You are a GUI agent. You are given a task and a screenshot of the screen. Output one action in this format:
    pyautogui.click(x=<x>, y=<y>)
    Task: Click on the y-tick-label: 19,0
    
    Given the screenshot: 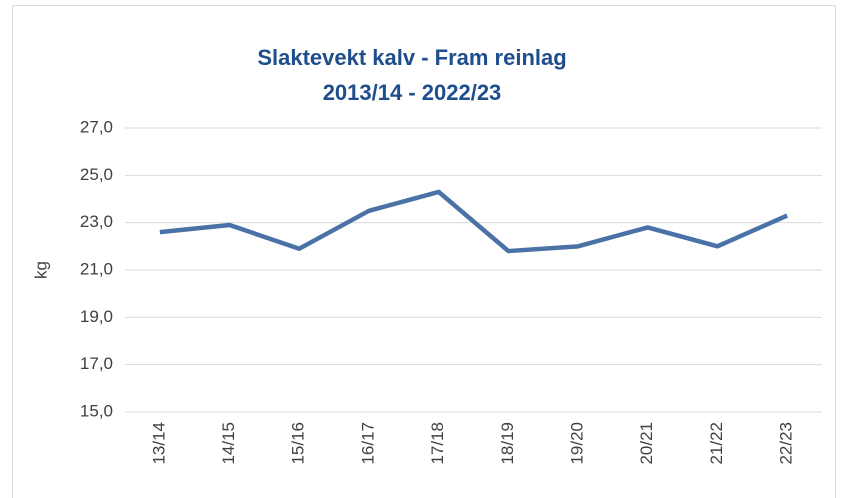 What is the action you would take?
    pyautogui.click(x=96, y=316)
    